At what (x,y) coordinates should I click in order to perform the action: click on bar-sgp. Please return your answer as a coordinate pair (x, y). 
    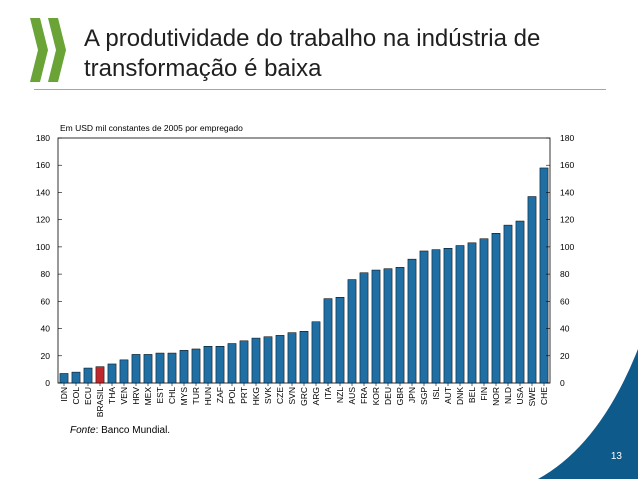
    Looking at the image, I should click on (424, 317).